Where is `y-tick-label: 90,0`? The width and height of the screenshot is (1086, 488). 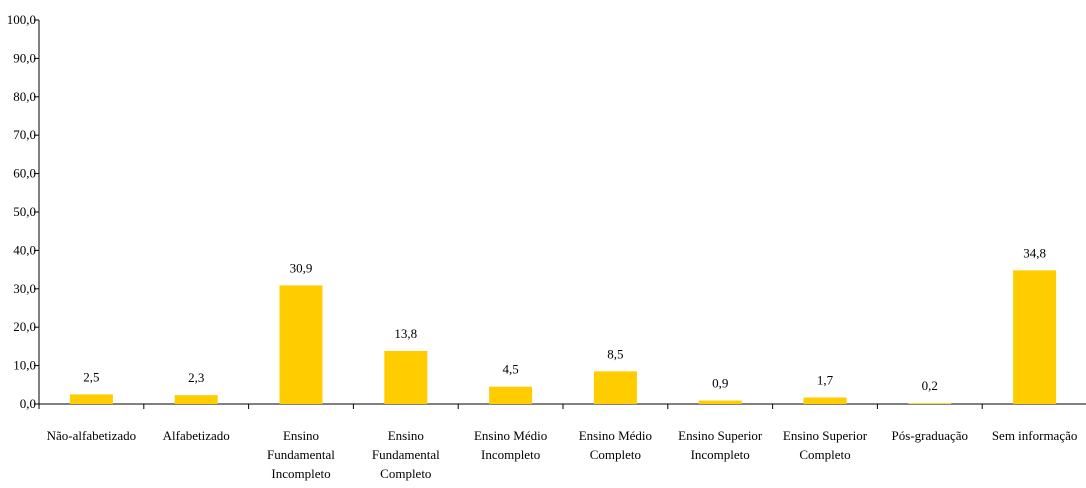 y-tick-label: 90,0 is located at coordinates (24, 57).